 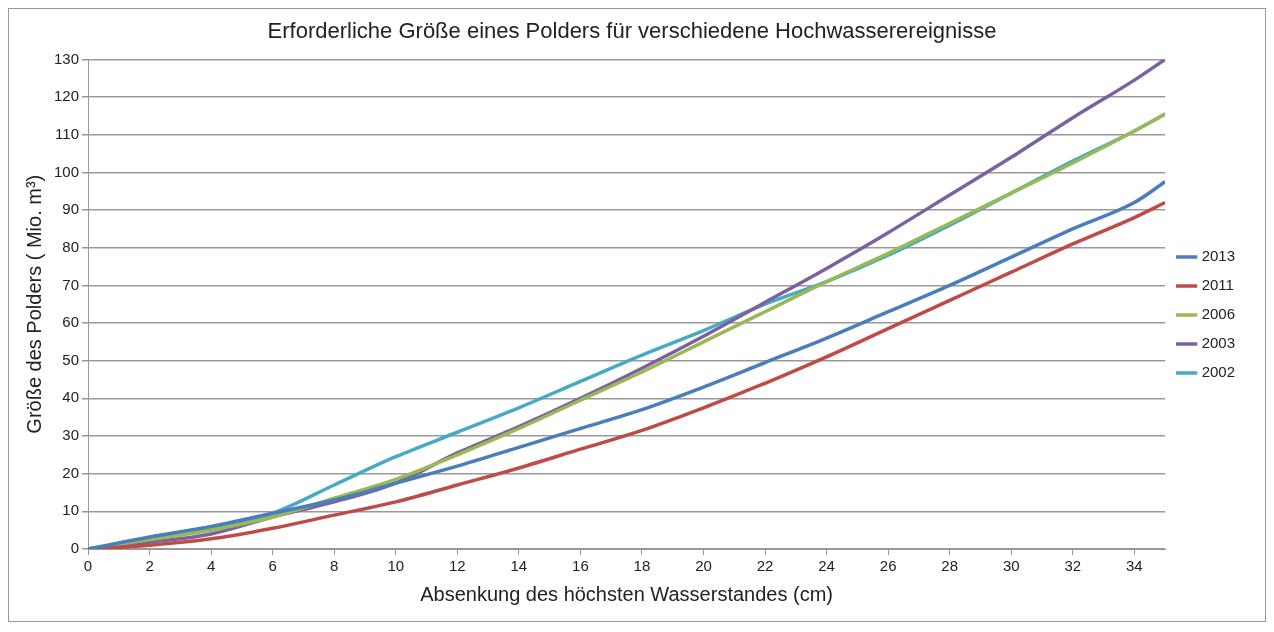 What do you see at coordinates (457, 566) in the screenshot?
I see `x-tick-label: 12` at bounding box center [457, 566].